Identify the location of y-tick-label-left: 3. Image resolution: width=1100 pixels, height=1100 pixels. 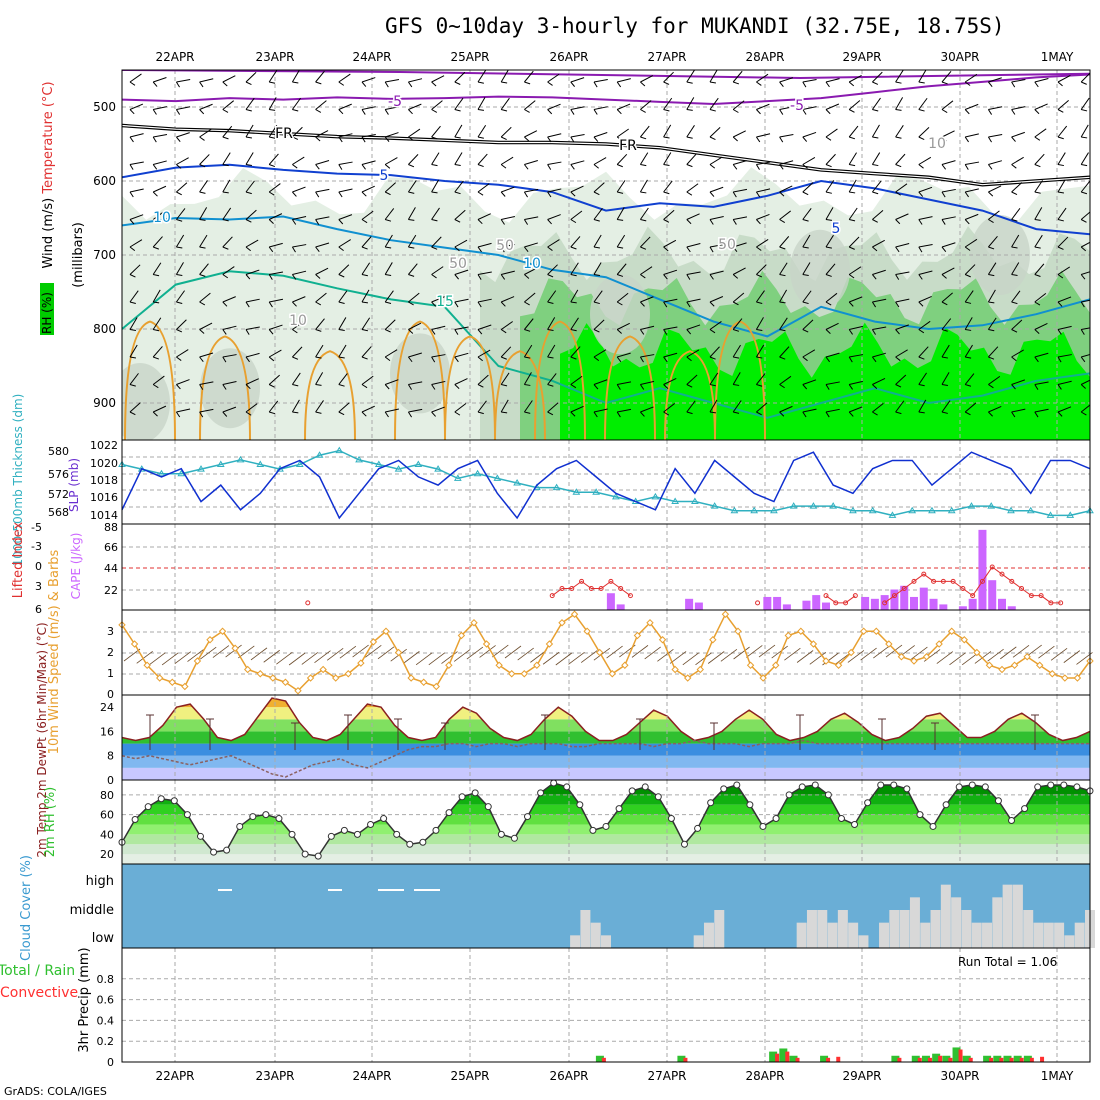
(38, 586).